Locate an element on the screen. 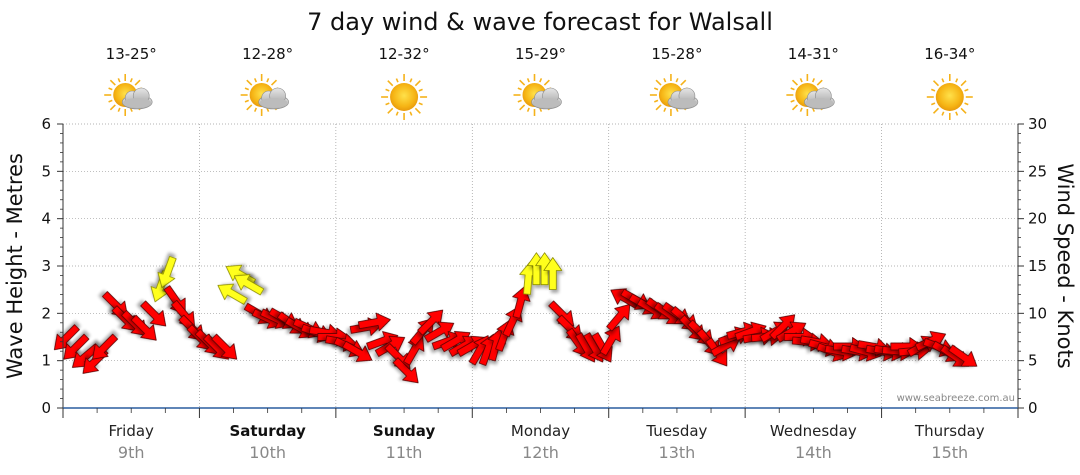 Image resolution: width=1080 pixels, height=475 pixels. y-tick-label-right: 10 is located at coordinates (1037, 313).